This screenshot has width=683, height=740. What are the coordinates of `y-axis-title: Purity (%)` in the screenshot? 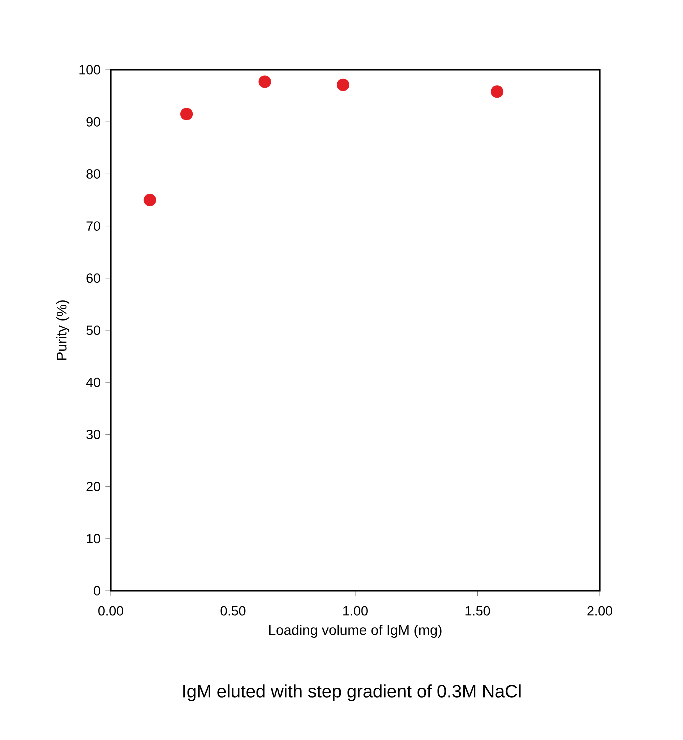 It's located at (63, 330).